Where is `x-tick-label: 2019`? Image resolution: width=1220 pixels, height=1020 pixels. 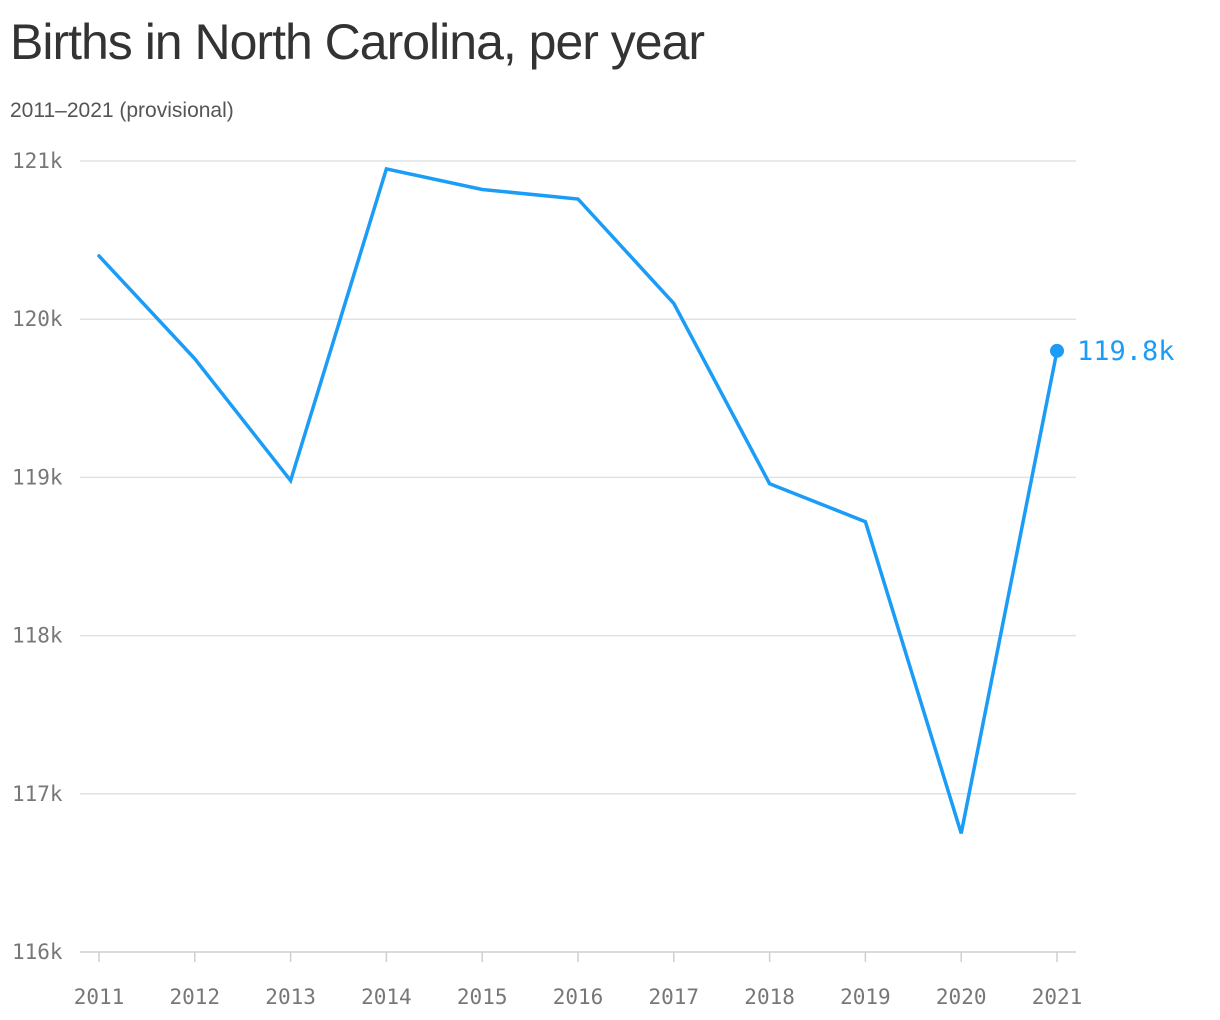 x-tick-label: 2019 is located at coordinates (865, 997).